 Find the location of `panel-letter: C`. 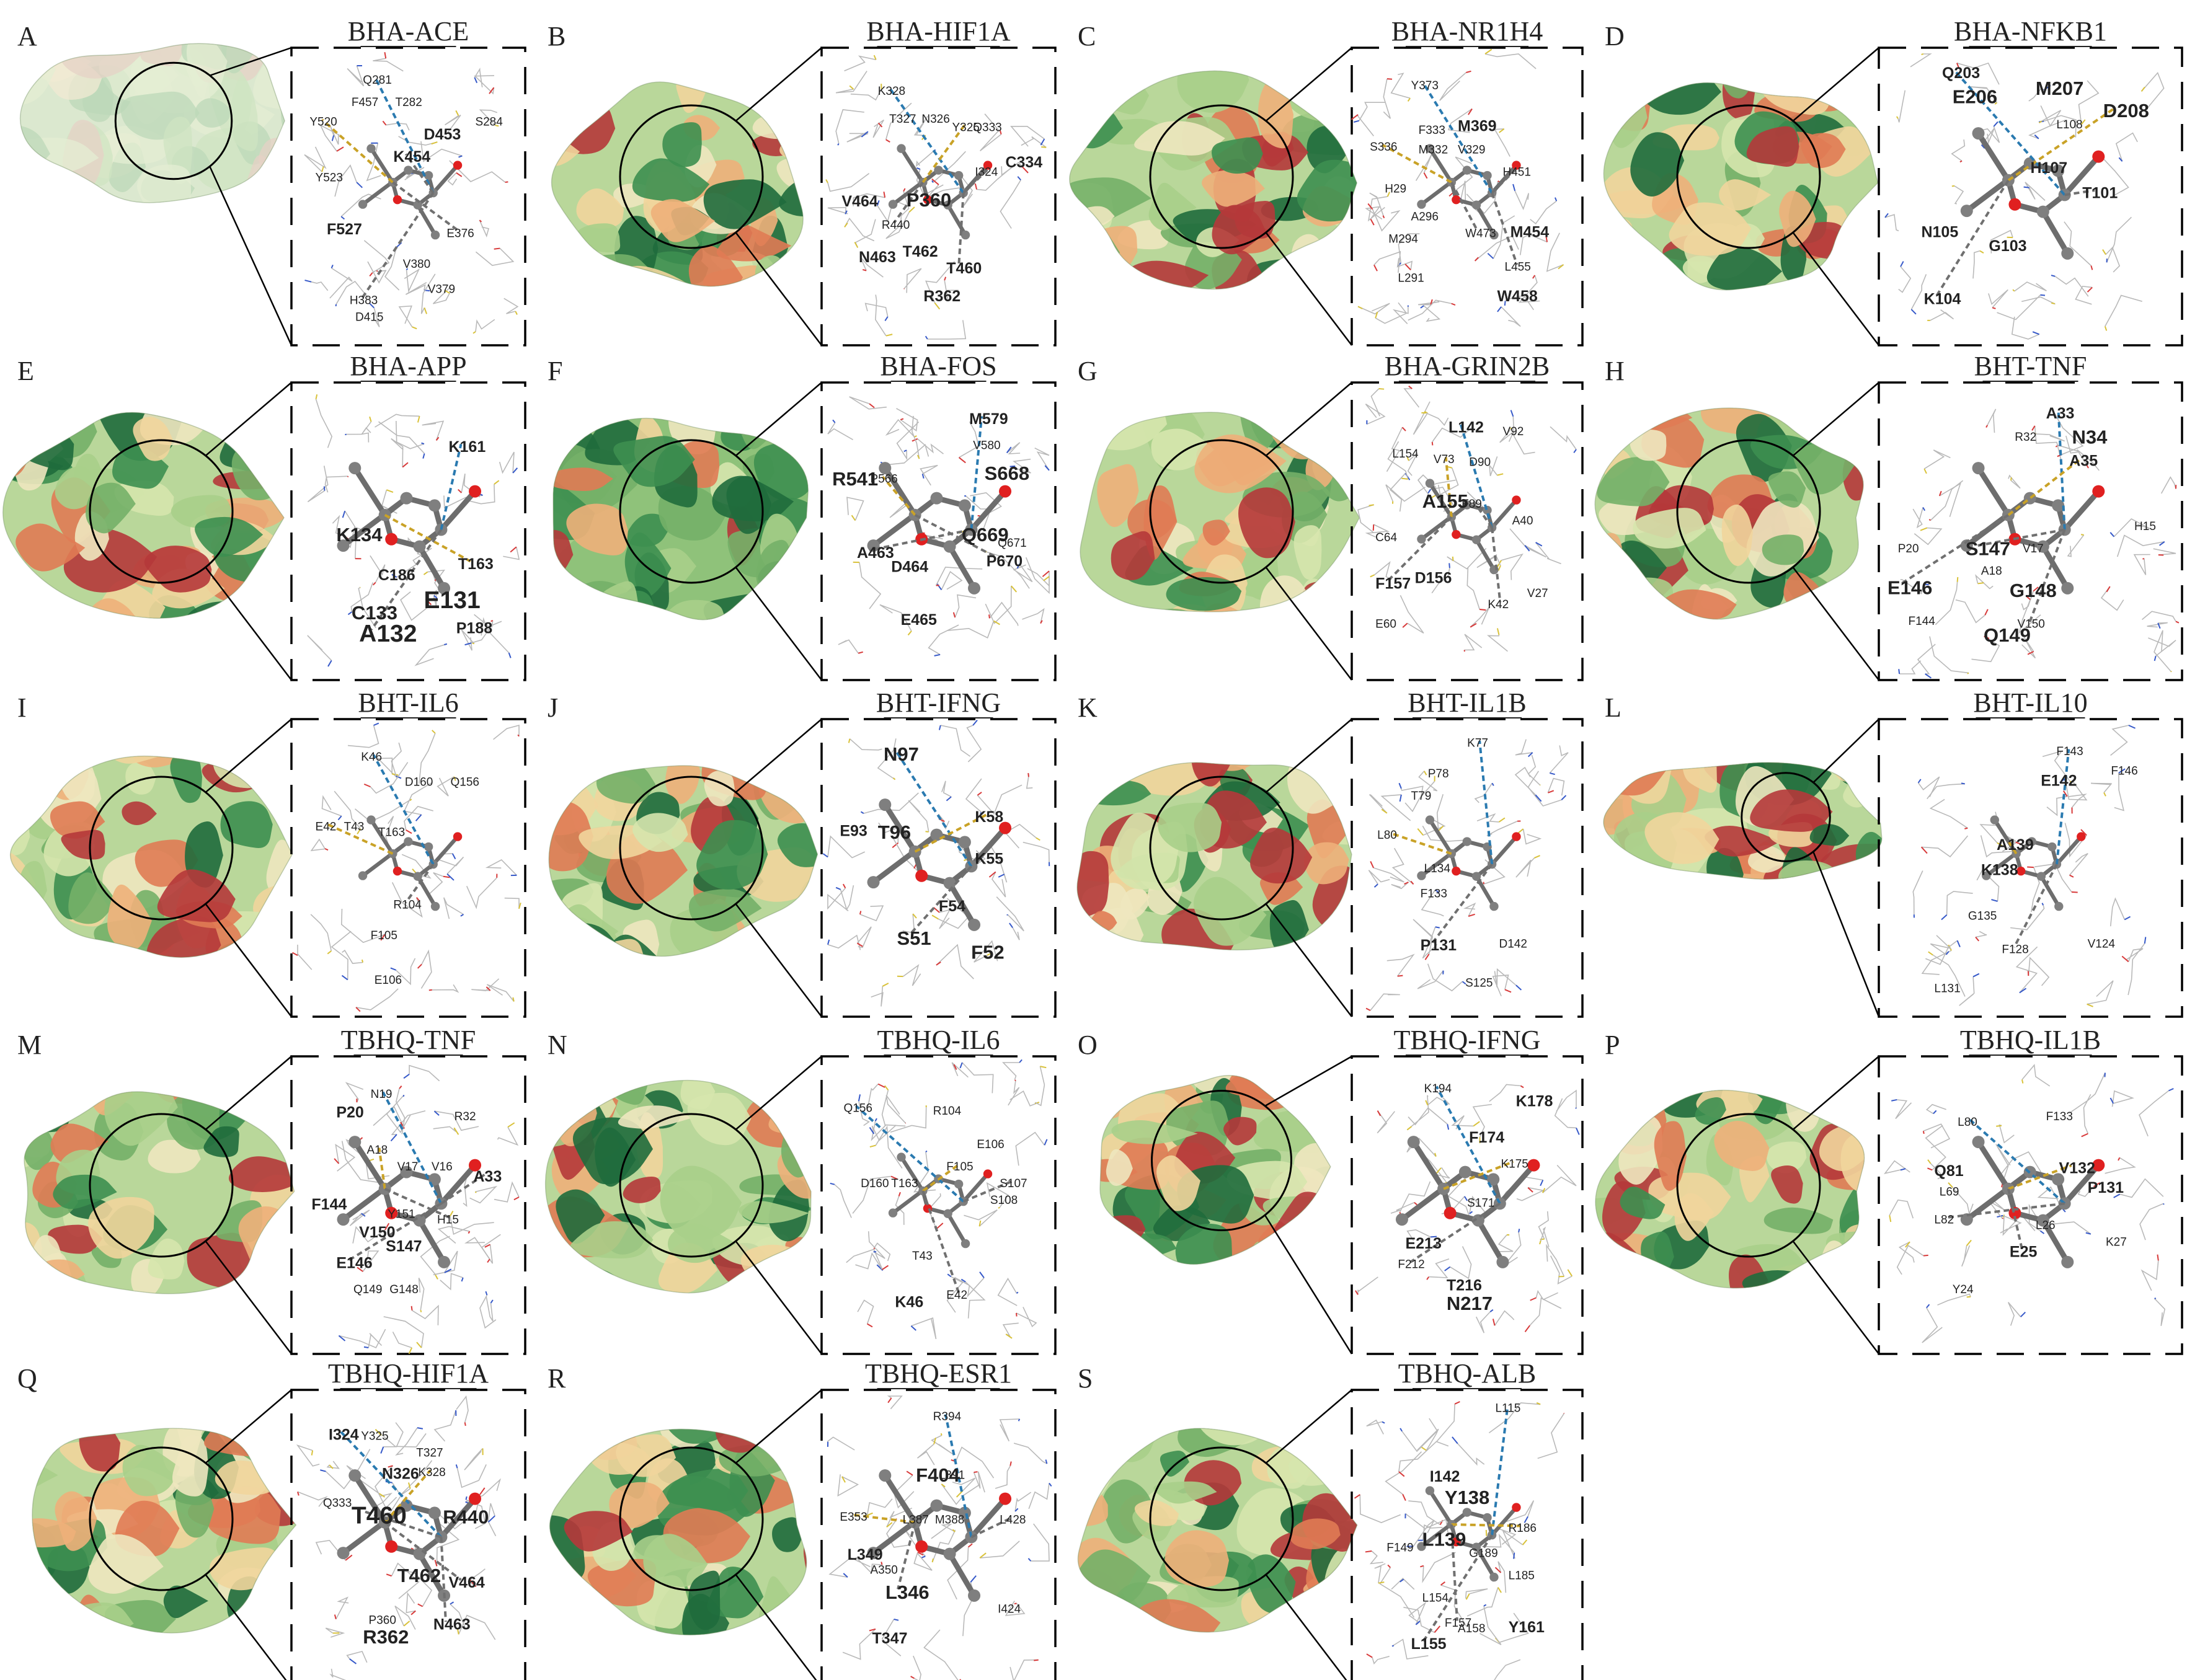

panel-letter: C is located at coordinates (1087, 36).